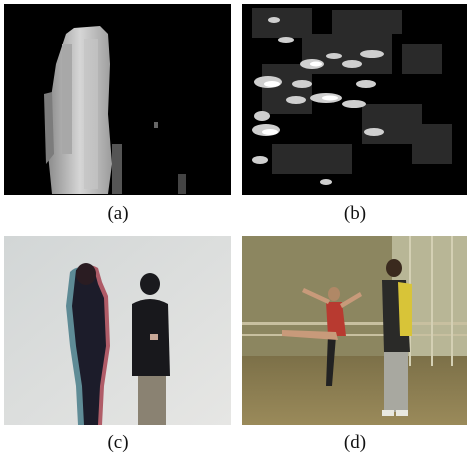 This screenshot has height=458, width=467. What do you see at coordinates (118, 442) in the screenshot?
I see `caption-c: (c)` at bounding box center [118, 442].